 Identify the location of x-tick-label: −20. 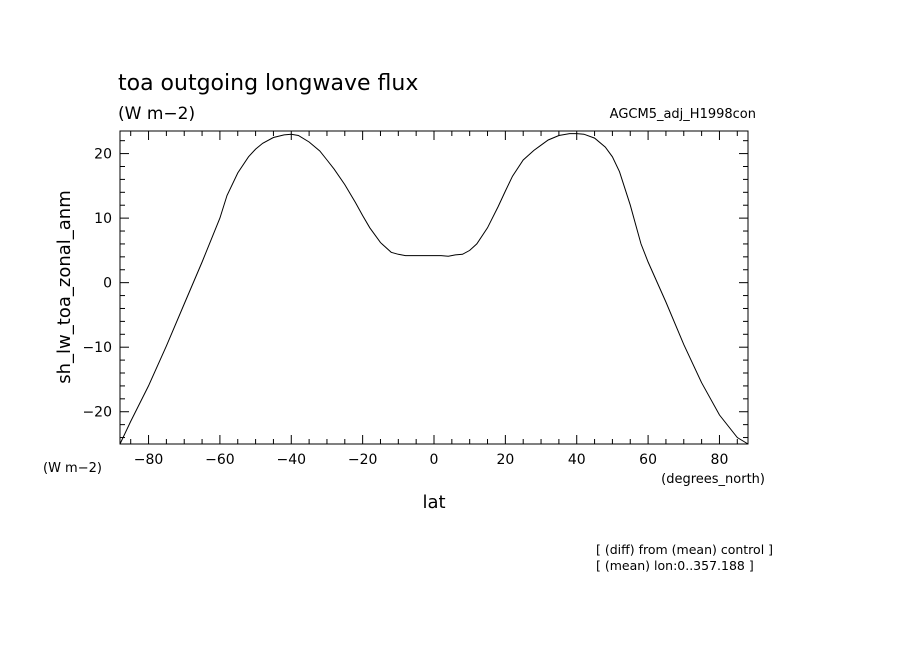
(363, 460).